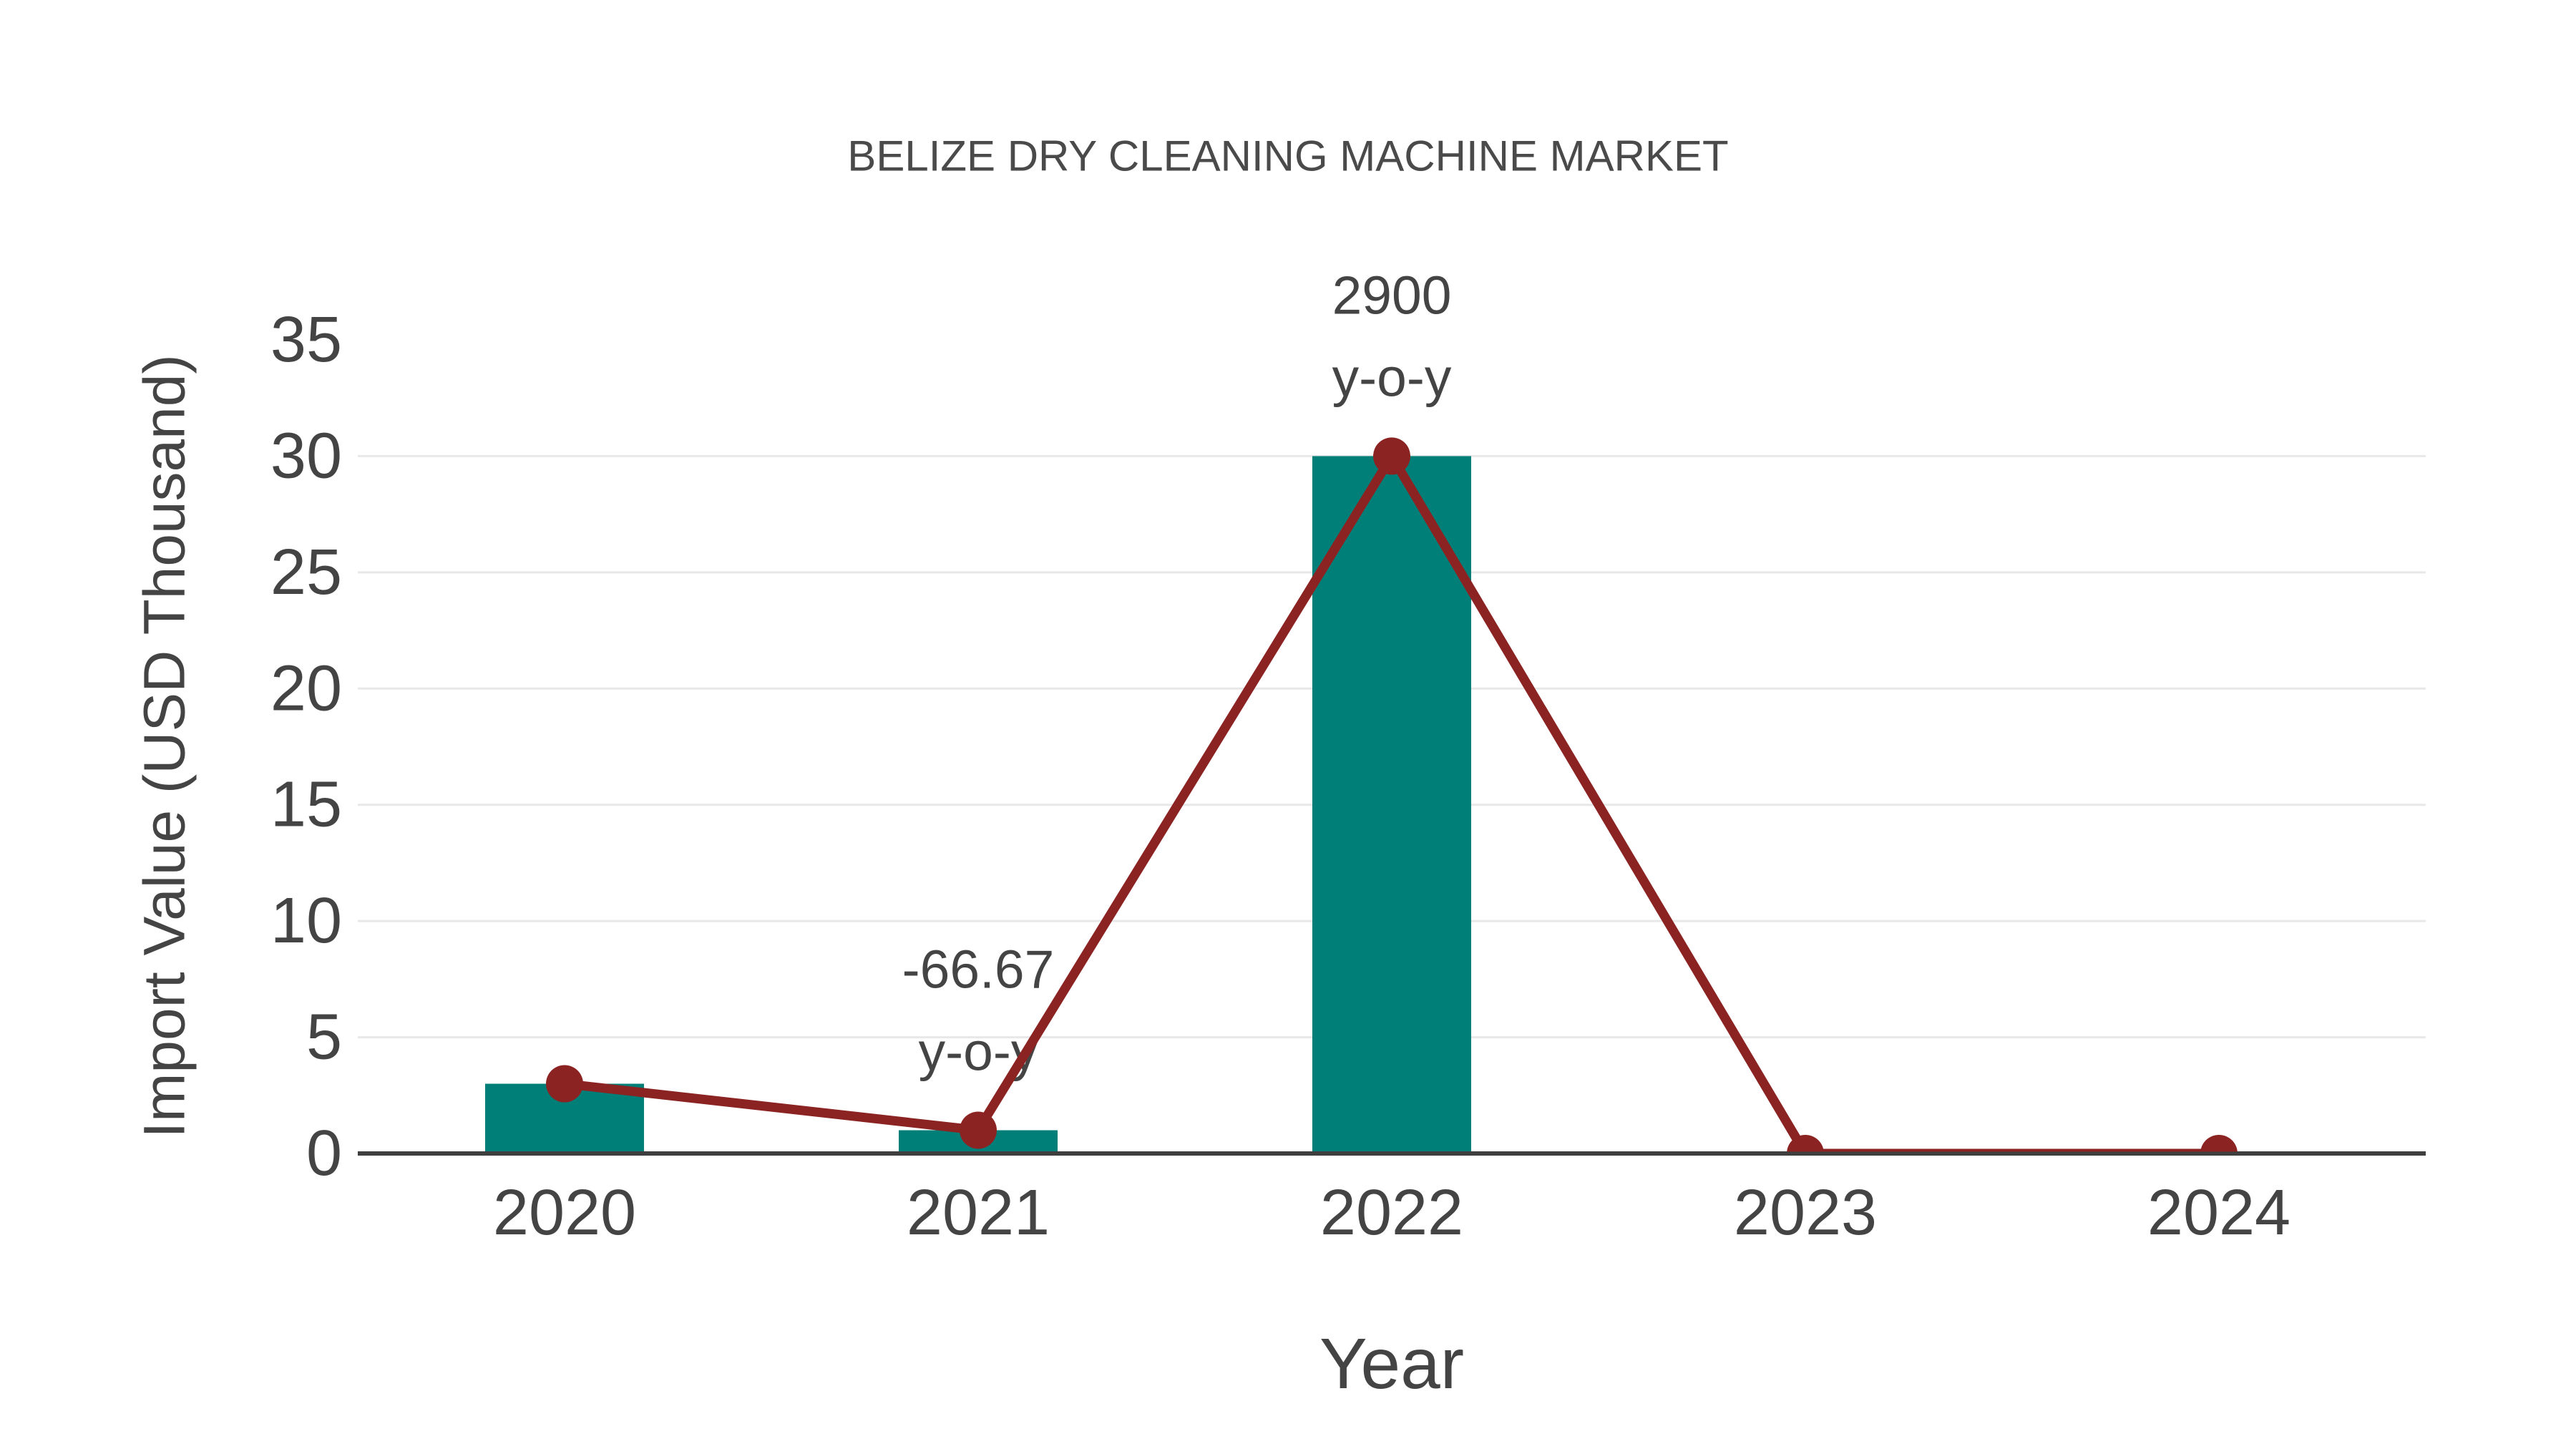  What do you see at coordinates (1805, 1143) in the screenshot?
I see `trend-marker-2023` at bounding box center [1805, 1143].